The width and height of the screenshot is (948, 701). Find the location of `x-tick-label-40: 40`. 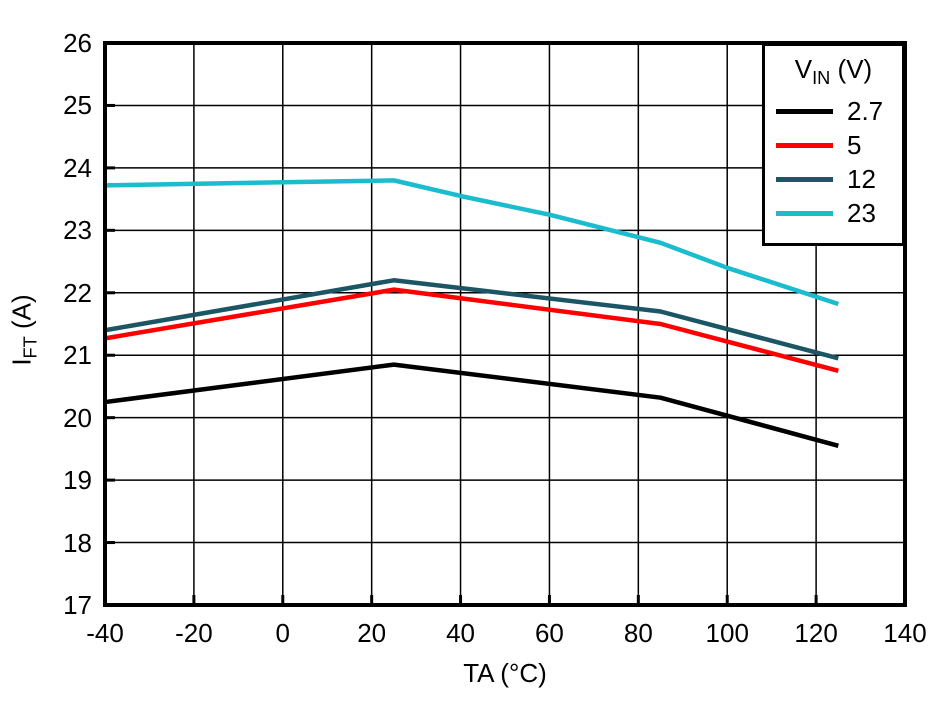

x-tick-label-40: 40 is located at coordinates (461, 633).